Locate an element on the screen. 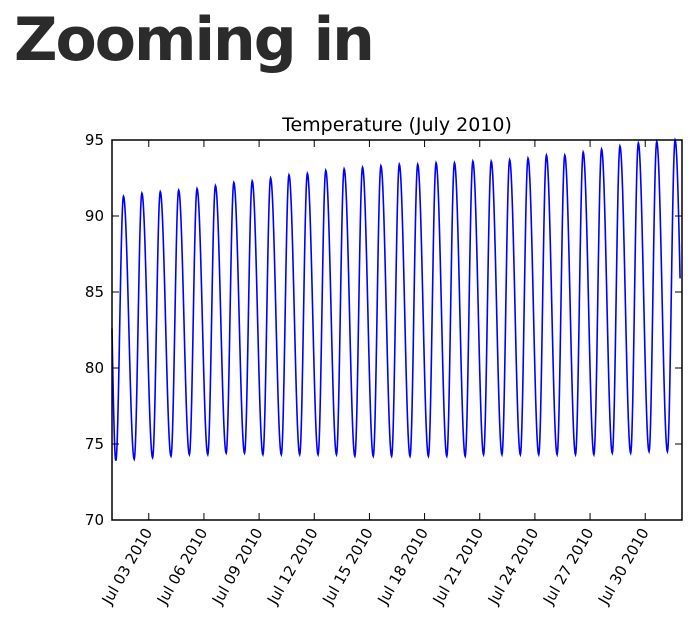 The image size is (698, 630). x-tick-label: Jul 09 2010 is located at coordinates (237, 566).